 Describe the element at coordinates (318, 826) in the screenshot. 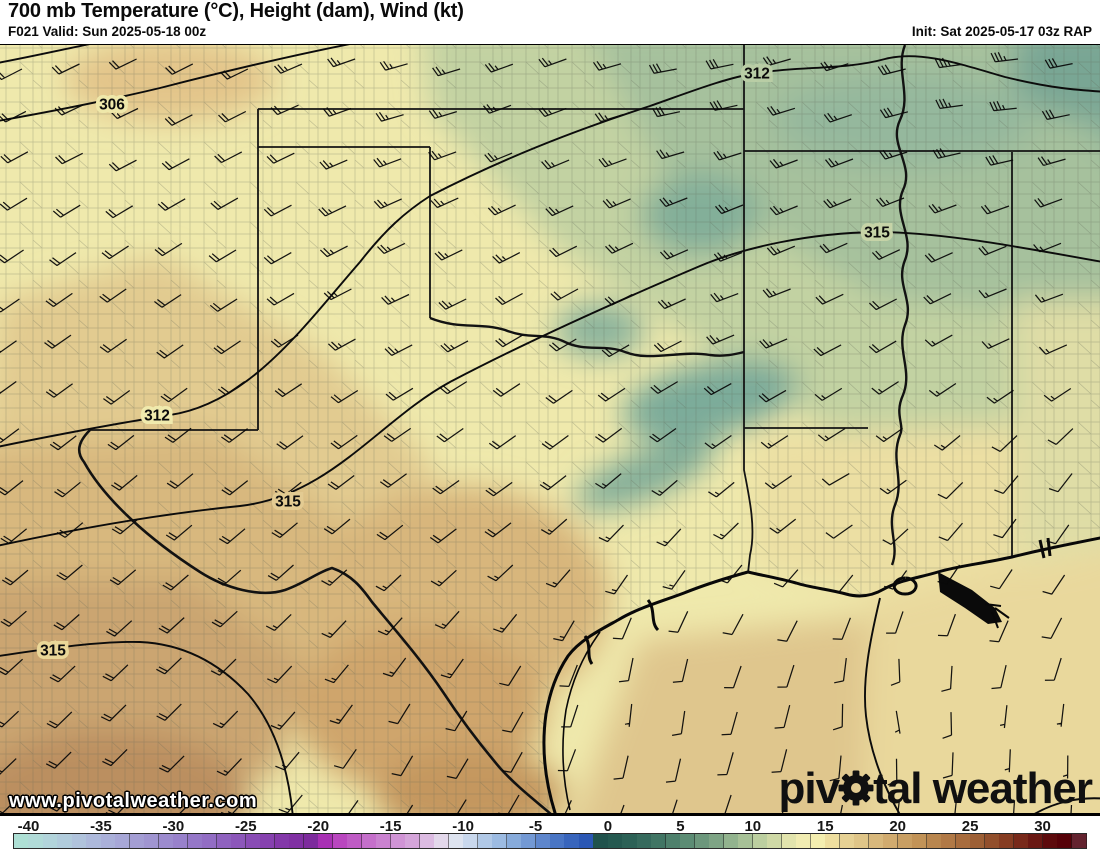

I see `colorbar-tick: -20` at that location.